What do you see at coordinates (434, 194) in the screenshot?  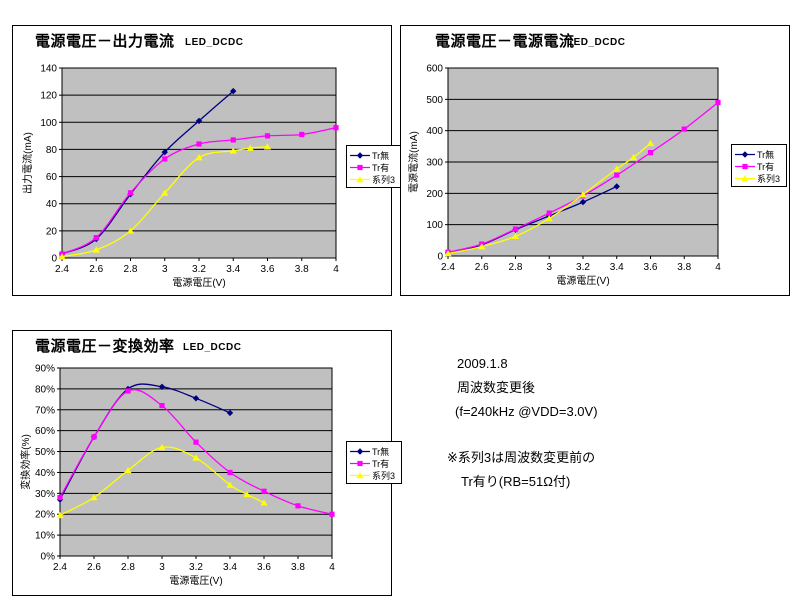 I see `y-tick-label: 200` at bounding box center [434, 194].